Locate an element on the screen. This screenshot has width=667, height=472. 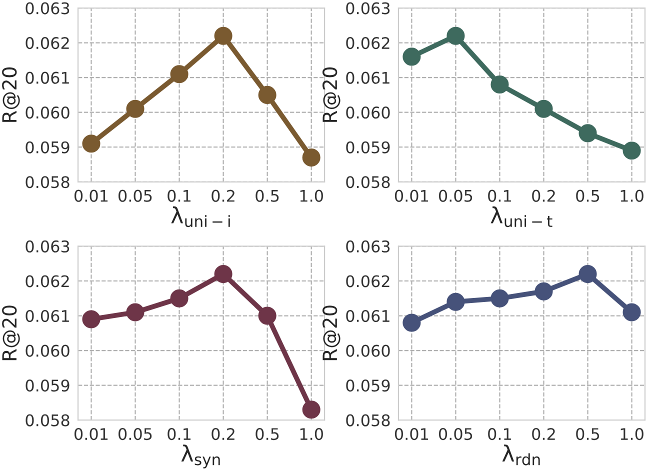
x-axis-title: λ$_{rdn}$ is located at coordinates (521, 455).